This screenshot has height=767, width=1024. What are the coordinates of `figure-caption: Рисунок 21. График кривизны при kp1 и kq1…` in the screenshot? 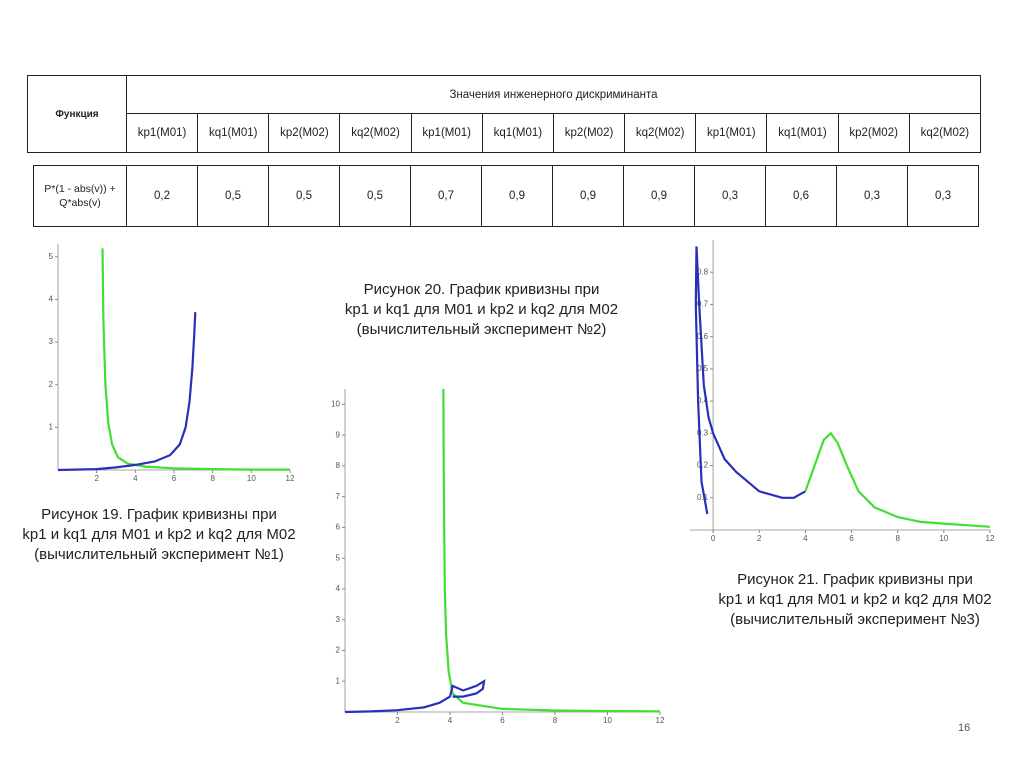 It's located at (852, 600).